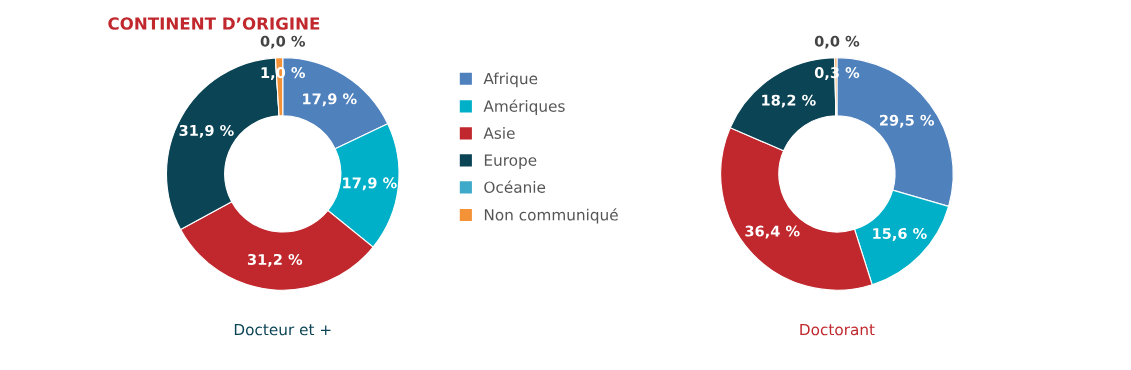  Describe the element at coordinates (510, 80) in the screenshot. I see `legend-label: Afrique` at that location.